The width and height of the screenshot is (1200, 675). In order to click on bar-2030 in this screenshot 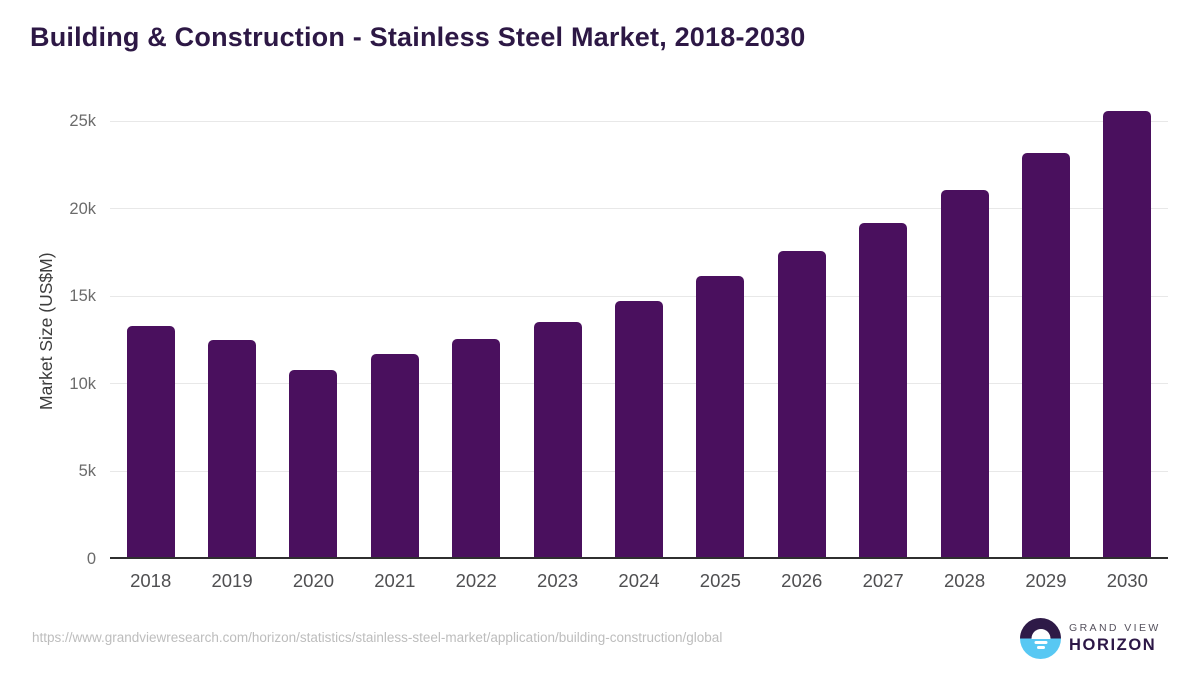, I will do `click(1127, 335)`.